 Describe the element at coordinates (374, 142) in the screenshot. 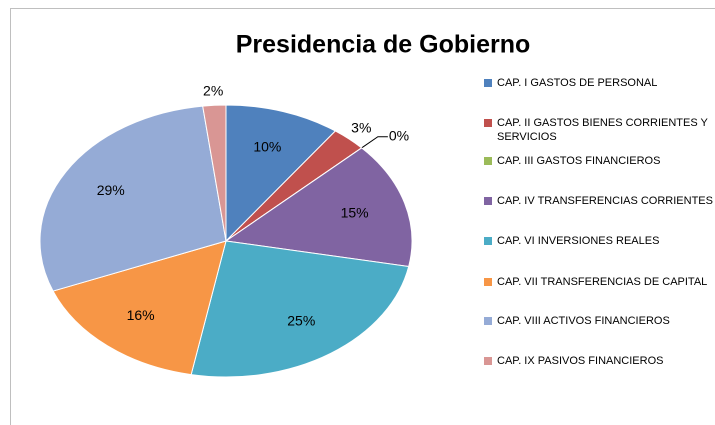

I see `leader-line` at that location.